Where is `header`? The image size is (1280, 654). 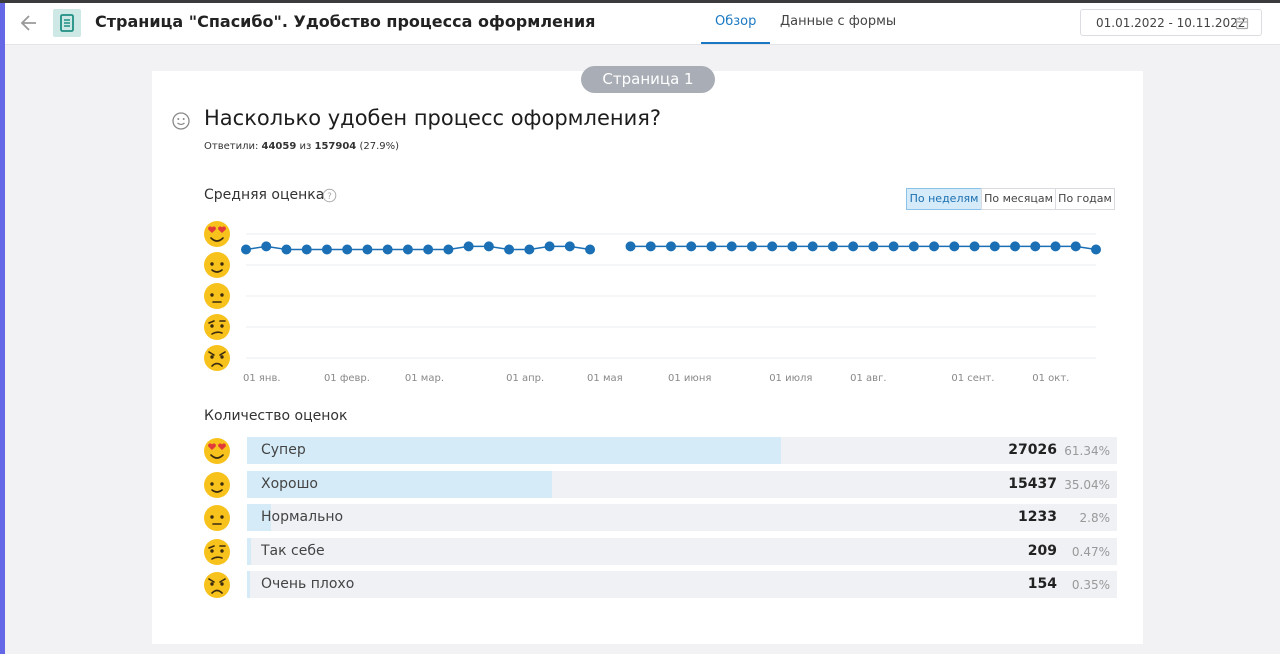 header is located at coordinates (642, 24).